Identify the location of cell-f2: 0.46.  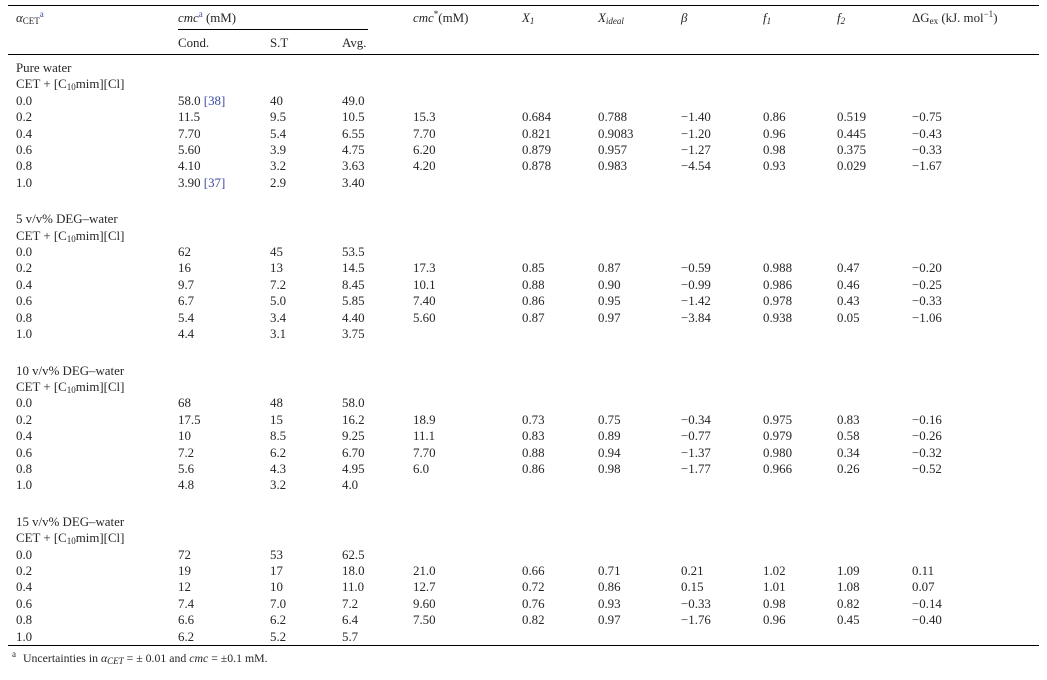
(848, 284).